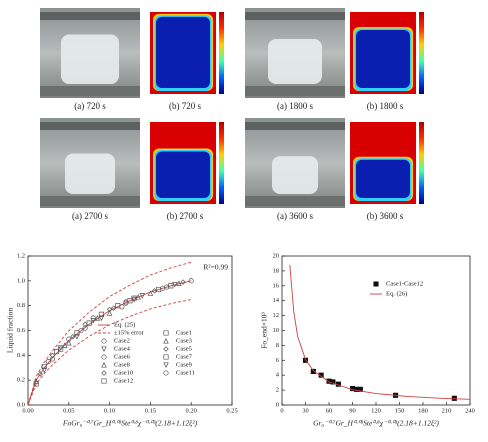 The image size is (488, 442). I want to click on x-tick-label: 150, so click(400, 410).